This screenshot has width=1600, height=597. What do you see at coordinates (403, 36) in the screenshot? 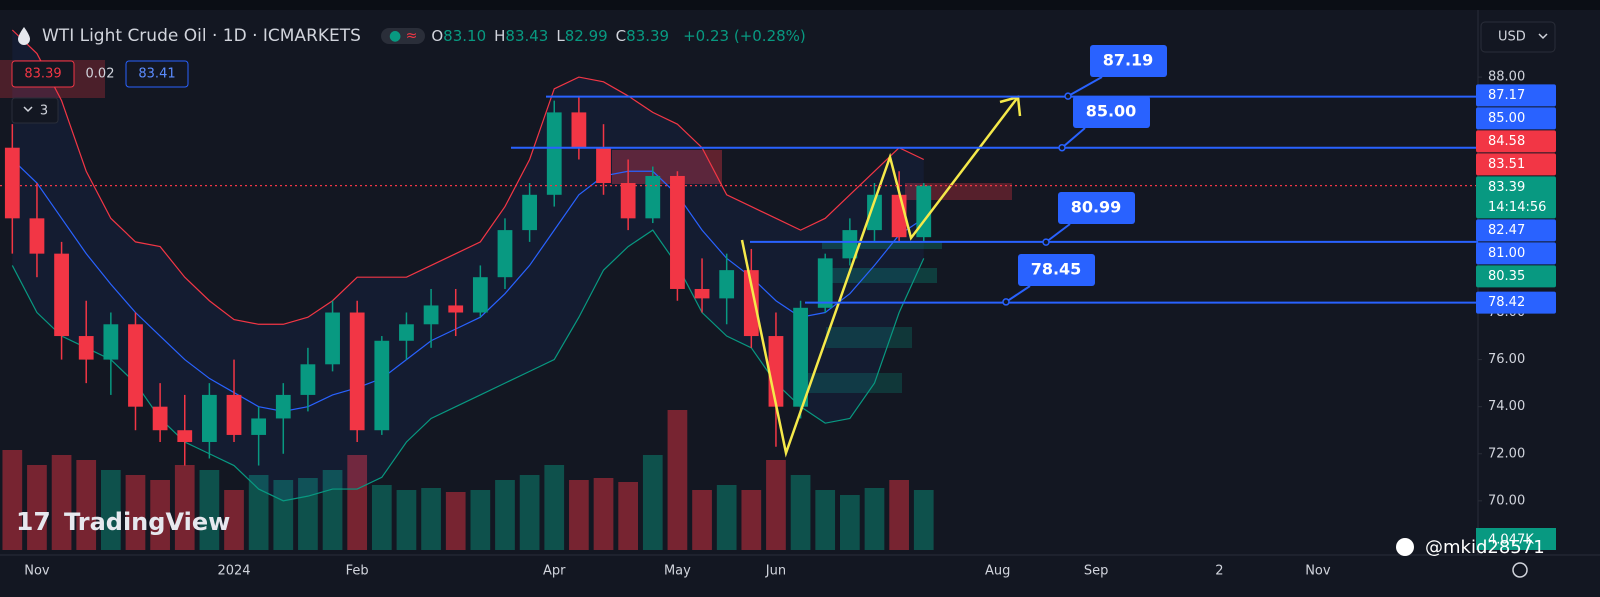
I see `status-pill: ● ≈` at bounding box center [403, 36].